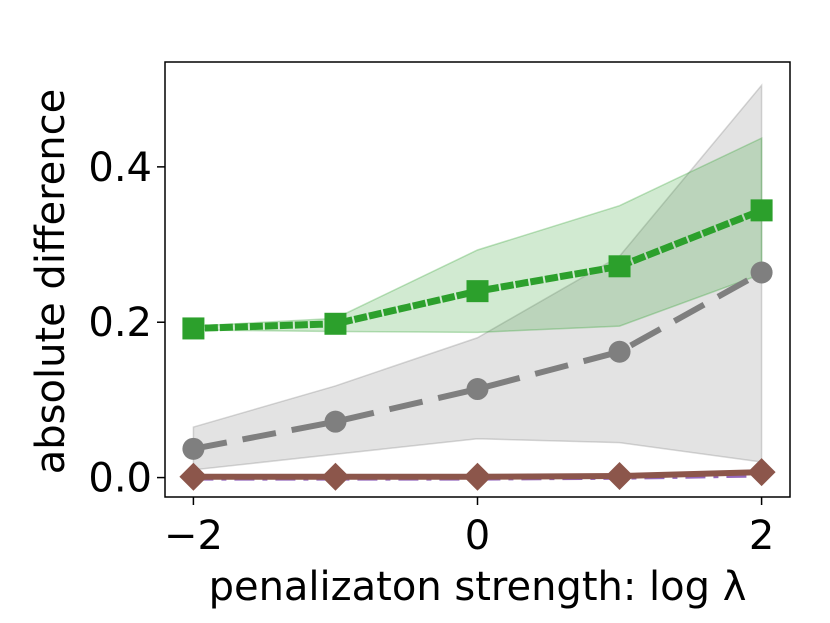 The height and width of the screenshot is (623, 830). I want to click on y-tick-label: 0.2, so click(120, 323).